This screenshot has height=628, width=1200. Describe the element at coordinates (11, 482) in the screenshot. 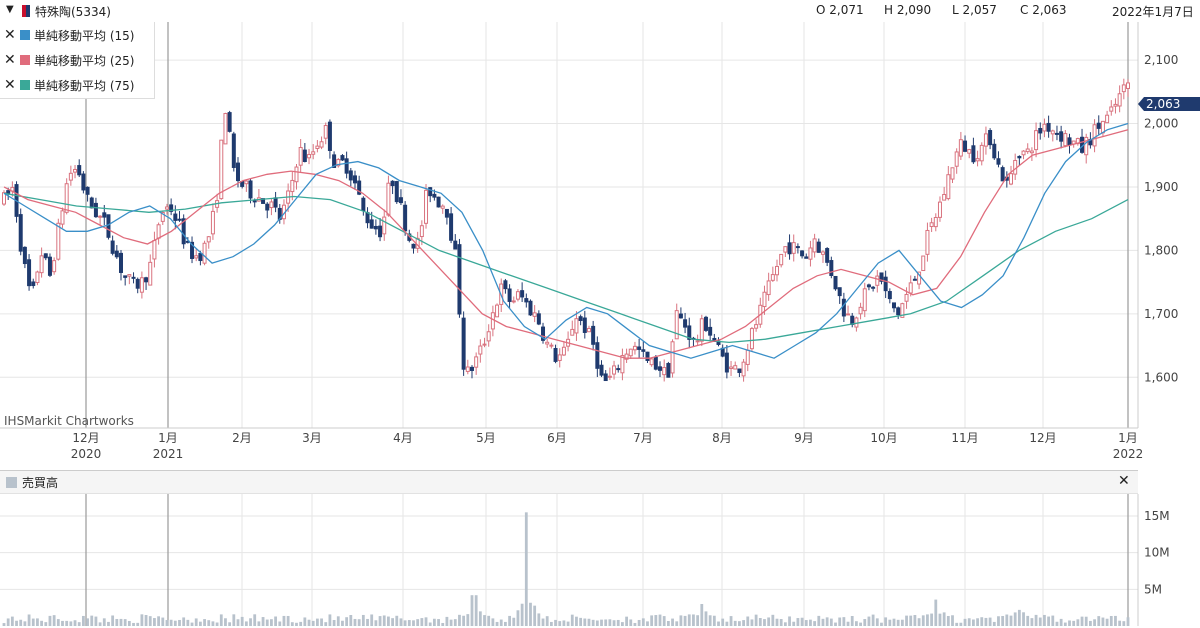

I see `volume-swatch` at that location.